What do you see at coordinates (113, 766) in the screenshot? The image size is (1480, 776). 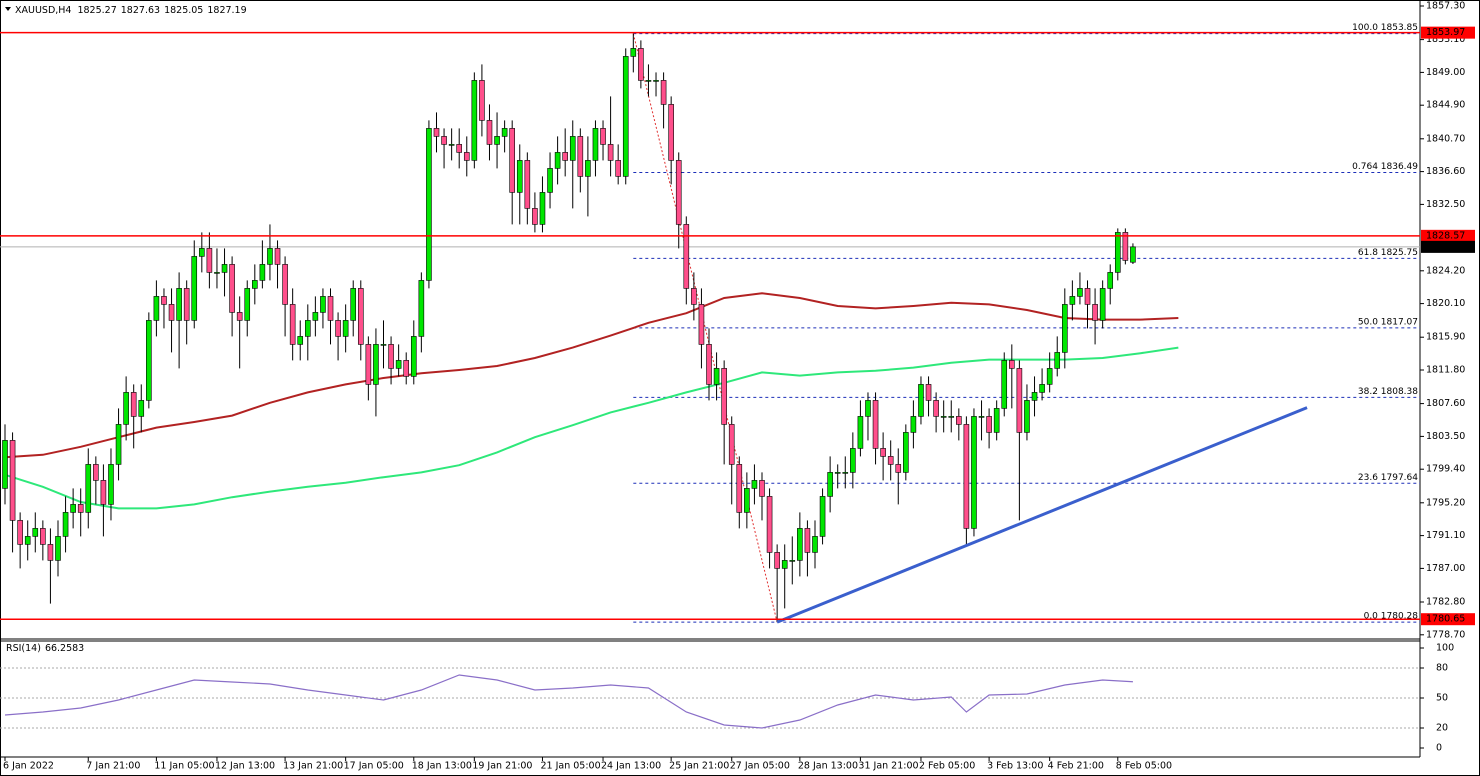 I see `x-tick-label: 7 Jan 21:00` at bounding box center [113, 766].